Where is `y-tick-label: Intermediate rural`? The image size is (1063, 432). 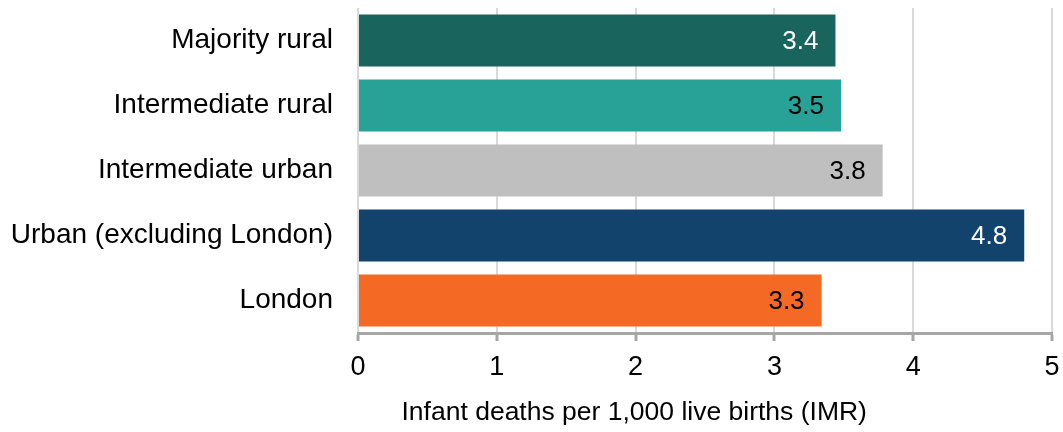 y-tick-label: Intermediate rural is located at coordinates (223, 104).